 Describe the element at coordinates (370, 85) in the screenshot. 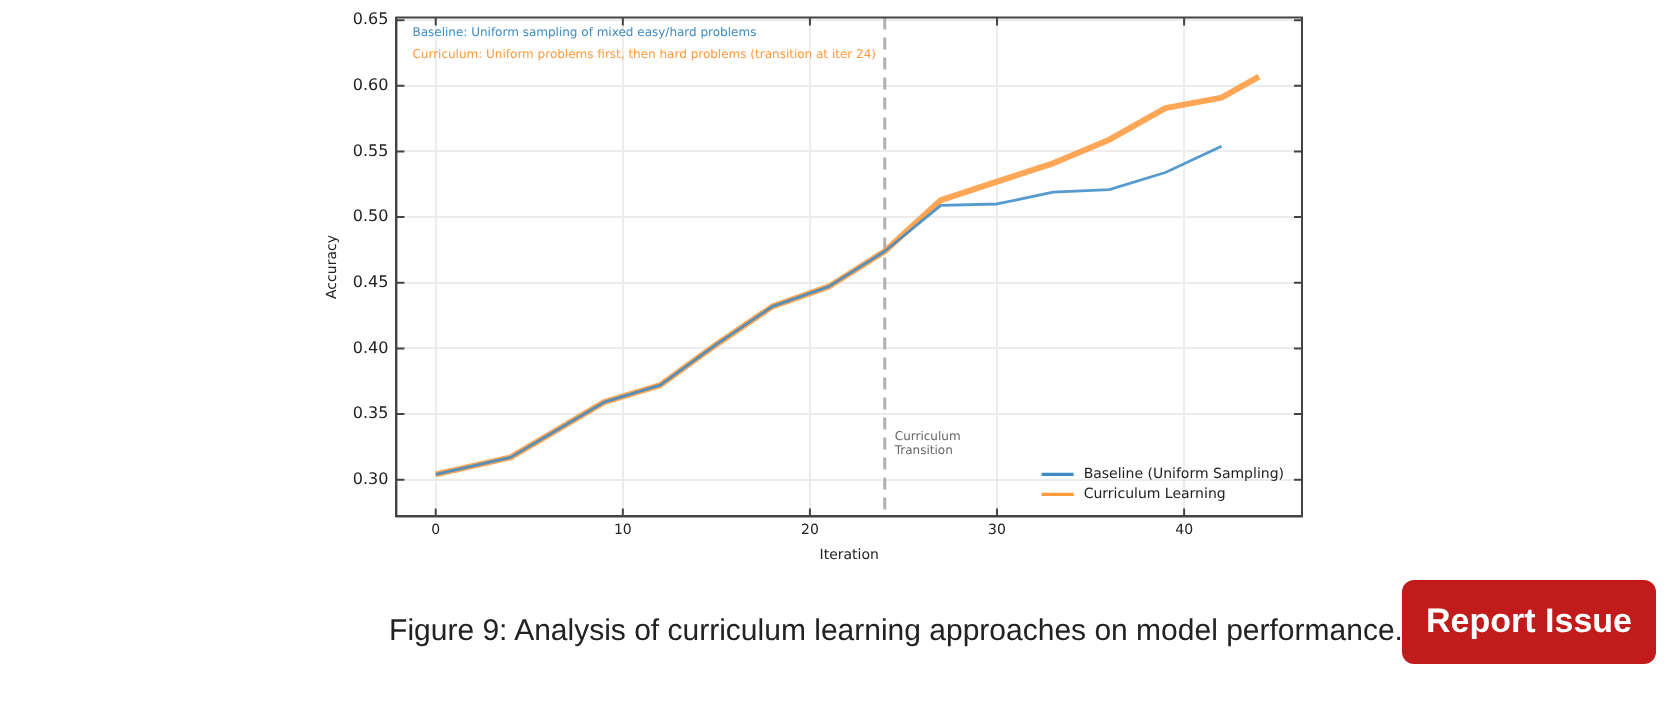

I see `y-tick-label: 0.60` at that location.